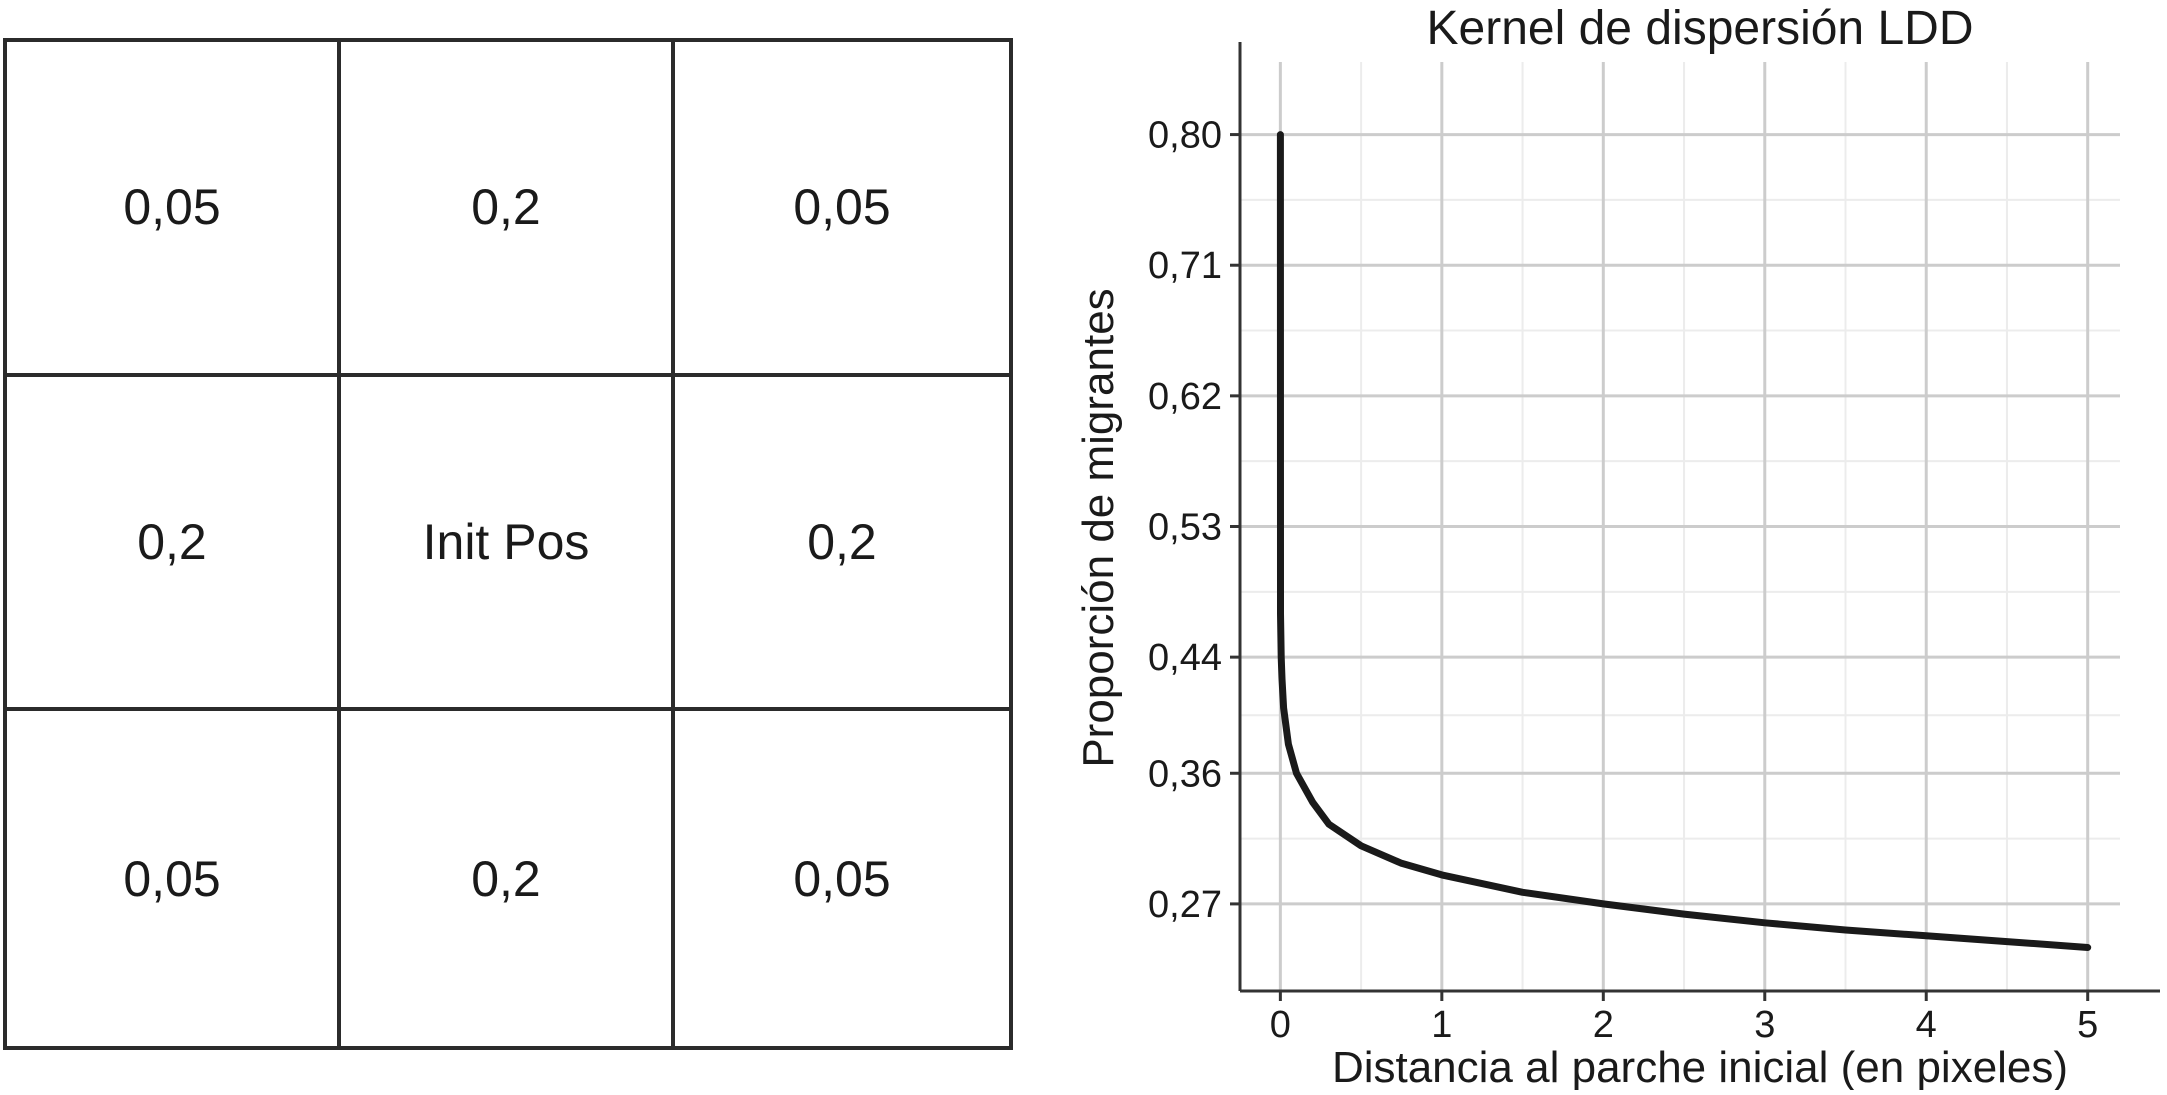  What do you see at coordinates (2087, 1025) in the screenshot?
I see `x-tick-label: 5` at bounding box center [2087, 1025].